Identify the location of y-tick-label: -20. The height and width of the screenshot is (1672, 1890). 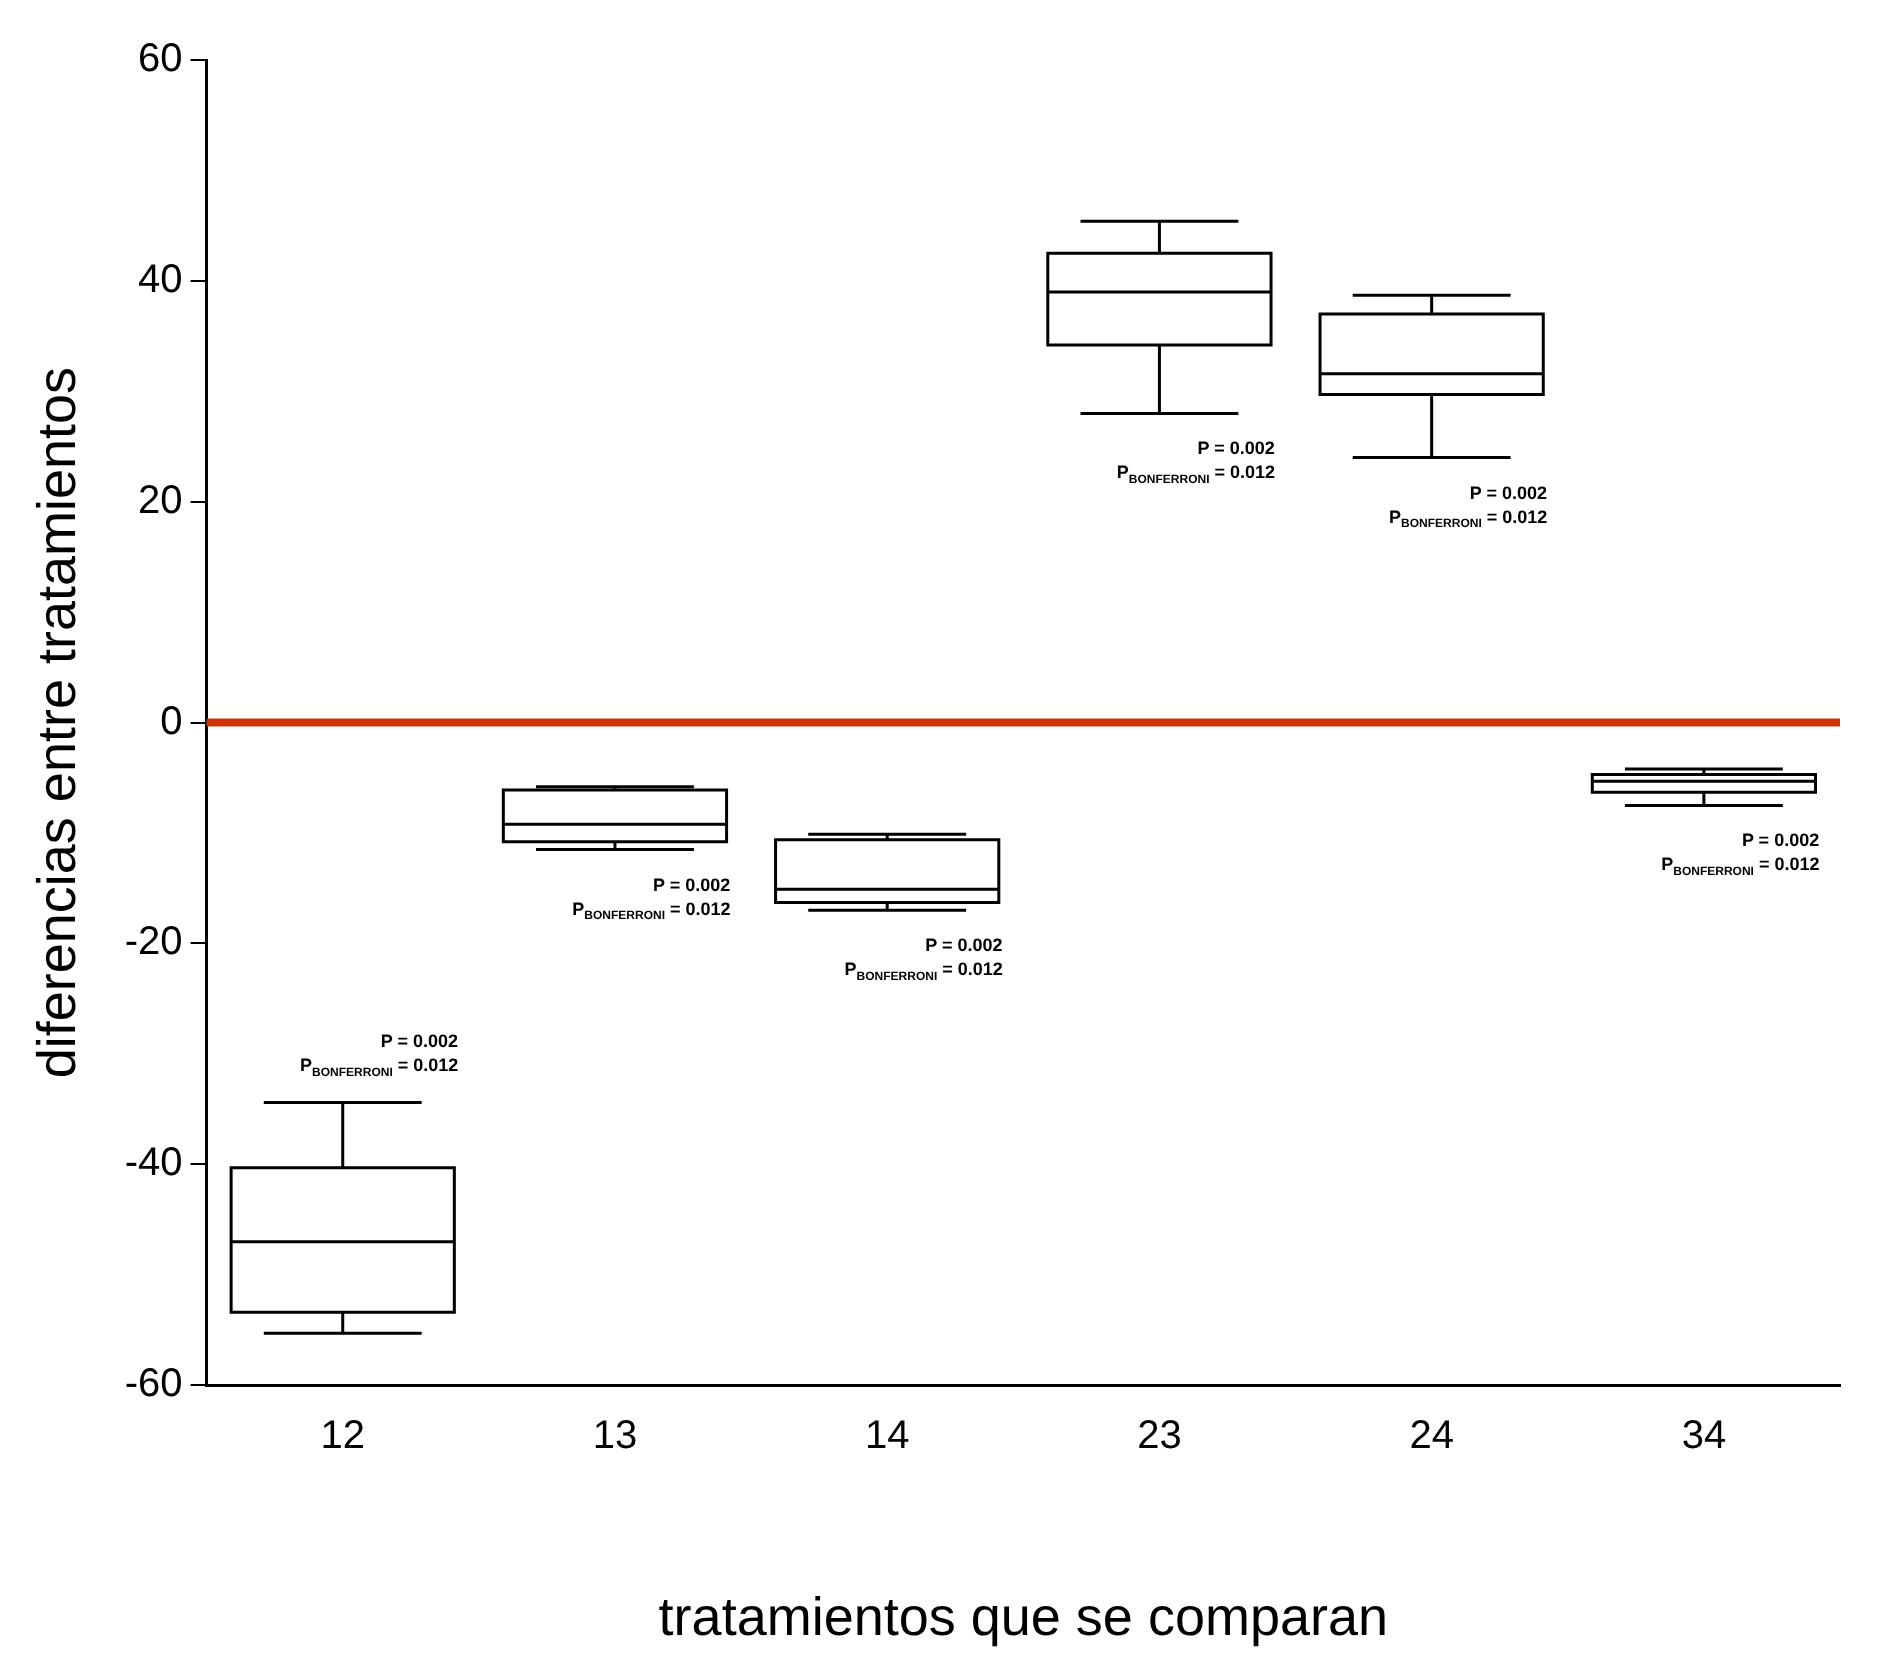
(153, 942).